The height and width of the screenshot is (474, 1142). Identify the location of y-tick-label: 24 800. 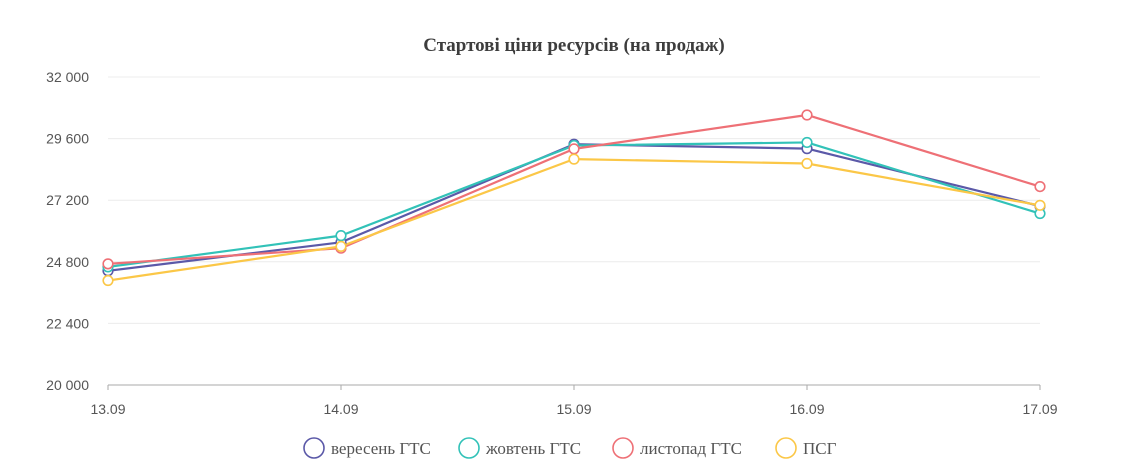
(67, 262).